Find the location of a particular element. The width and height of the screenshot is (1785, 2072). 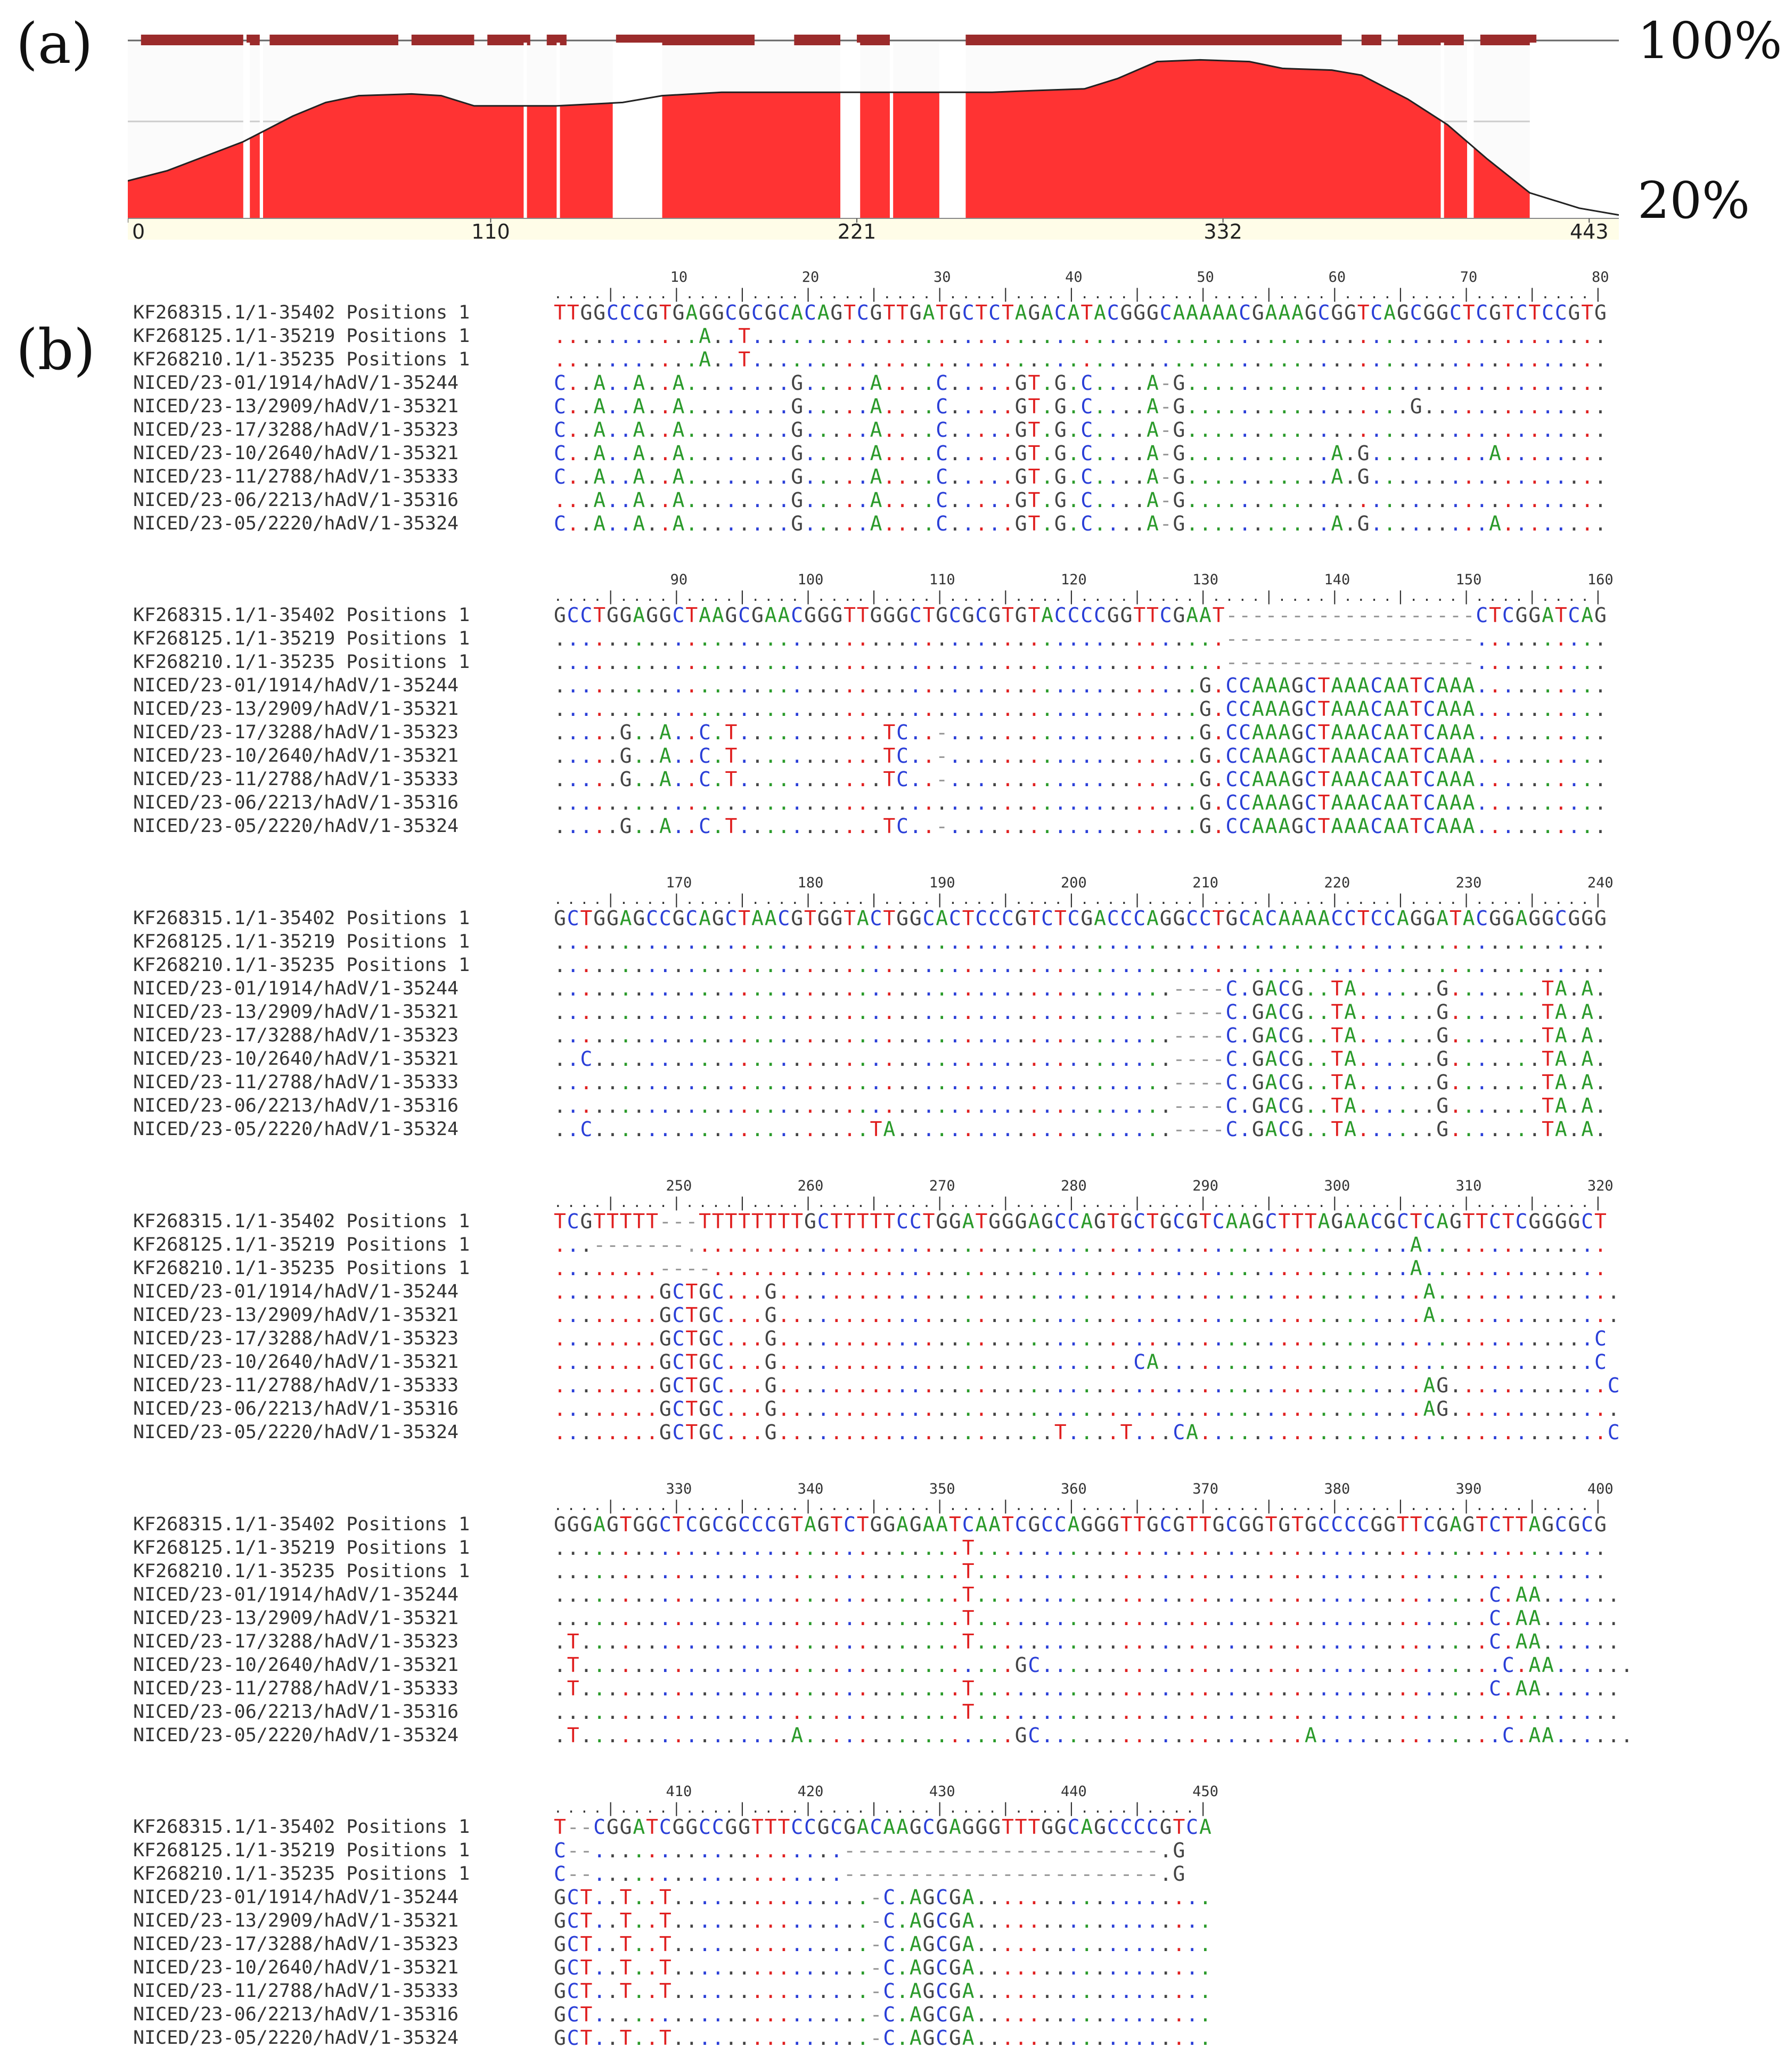

ruler-tick-label: 360 is located at coordinates (1074, 1489).